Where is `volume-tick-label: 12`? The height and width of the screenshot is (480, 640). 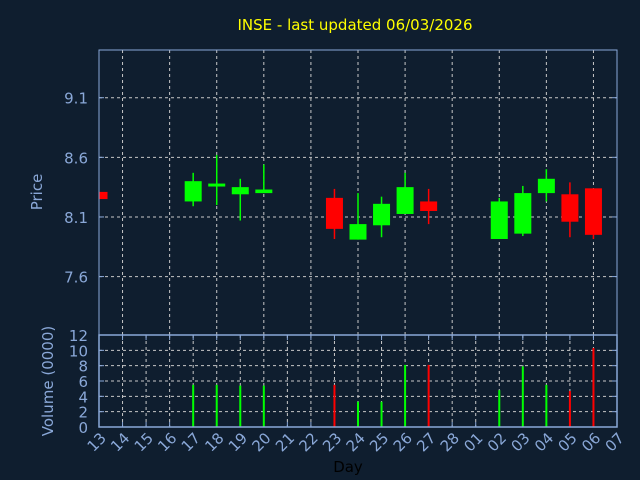
volume-tick-label: 12 is located at coordinates (78, 336).